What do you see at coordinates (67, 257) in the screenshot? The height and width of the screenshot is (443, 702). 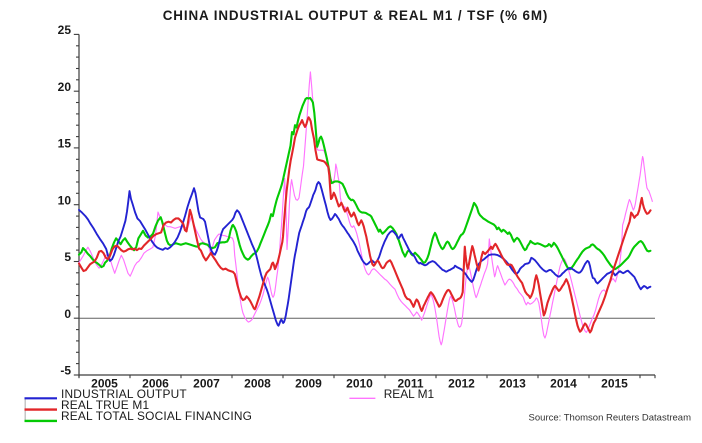 I see `svg-text: 5` at bounding box center [67, 257].